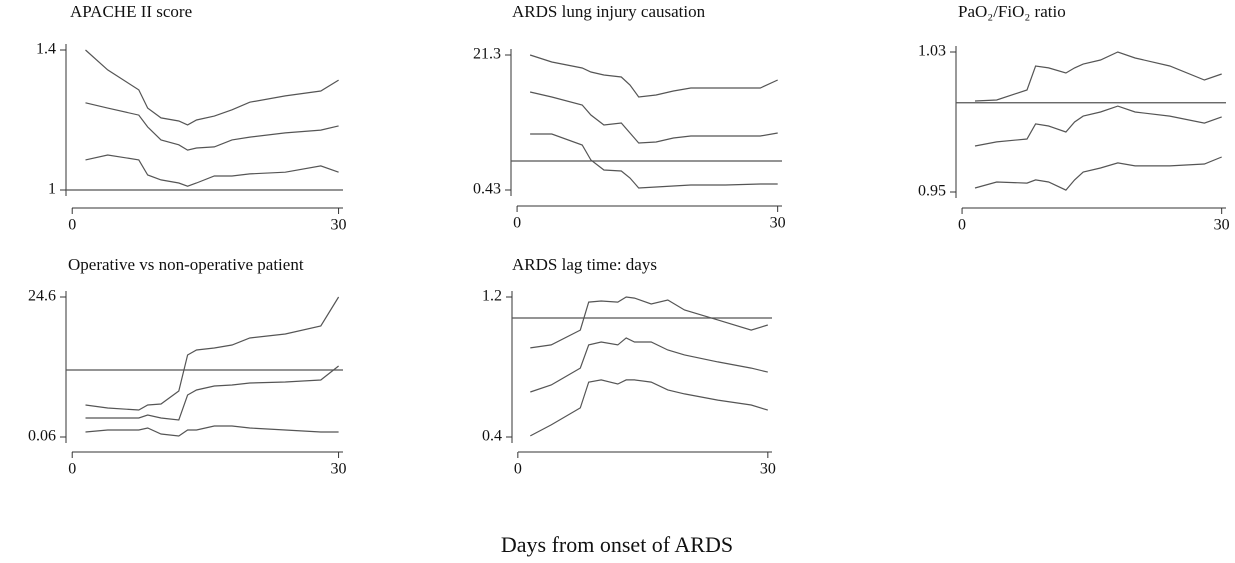 Image resolution: width=1235 pixels, height=563 pixels. I want to click on y-tick-label: 1.4, so click(46, 49).